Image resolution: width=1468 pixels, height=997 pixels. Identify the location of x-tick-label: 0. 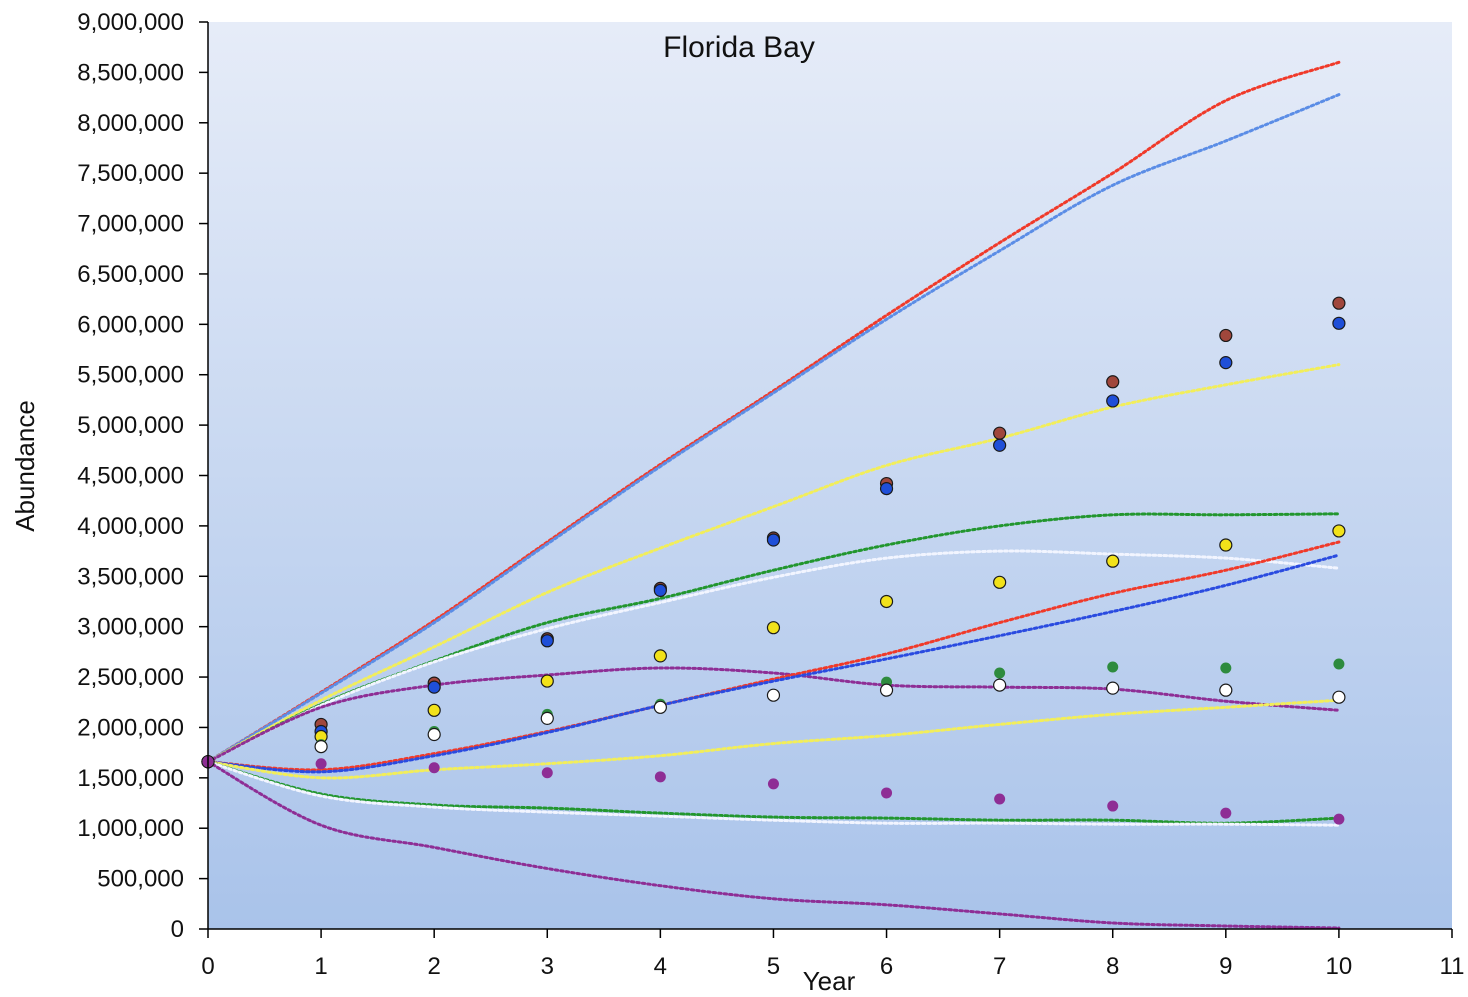
(207, 966).